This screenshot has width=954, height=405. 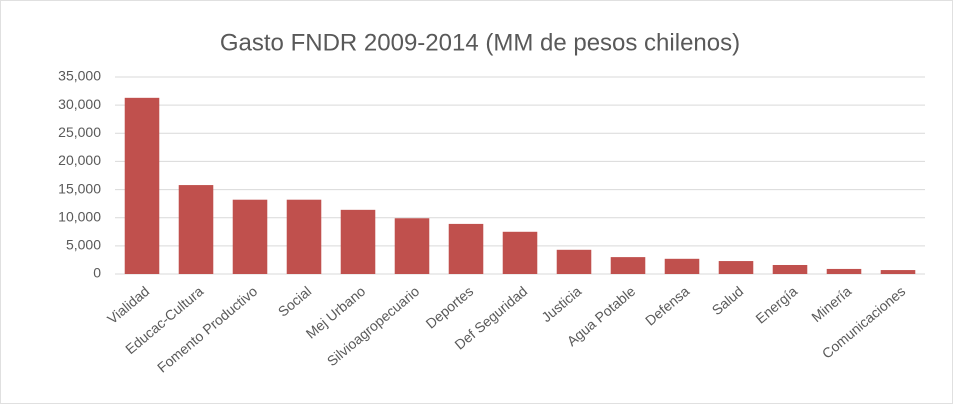 What do you see at coordinates (79, 188) in the screenshot?
I see `y-tick-label: 15,000` at bounding box center [79, 188].